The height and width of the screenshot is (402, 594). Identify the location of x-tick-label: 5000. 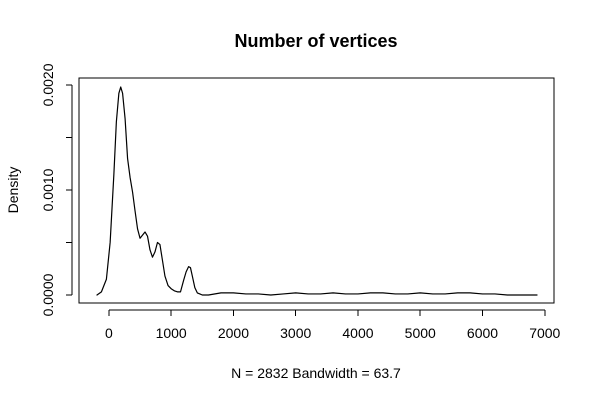
(420, 333).